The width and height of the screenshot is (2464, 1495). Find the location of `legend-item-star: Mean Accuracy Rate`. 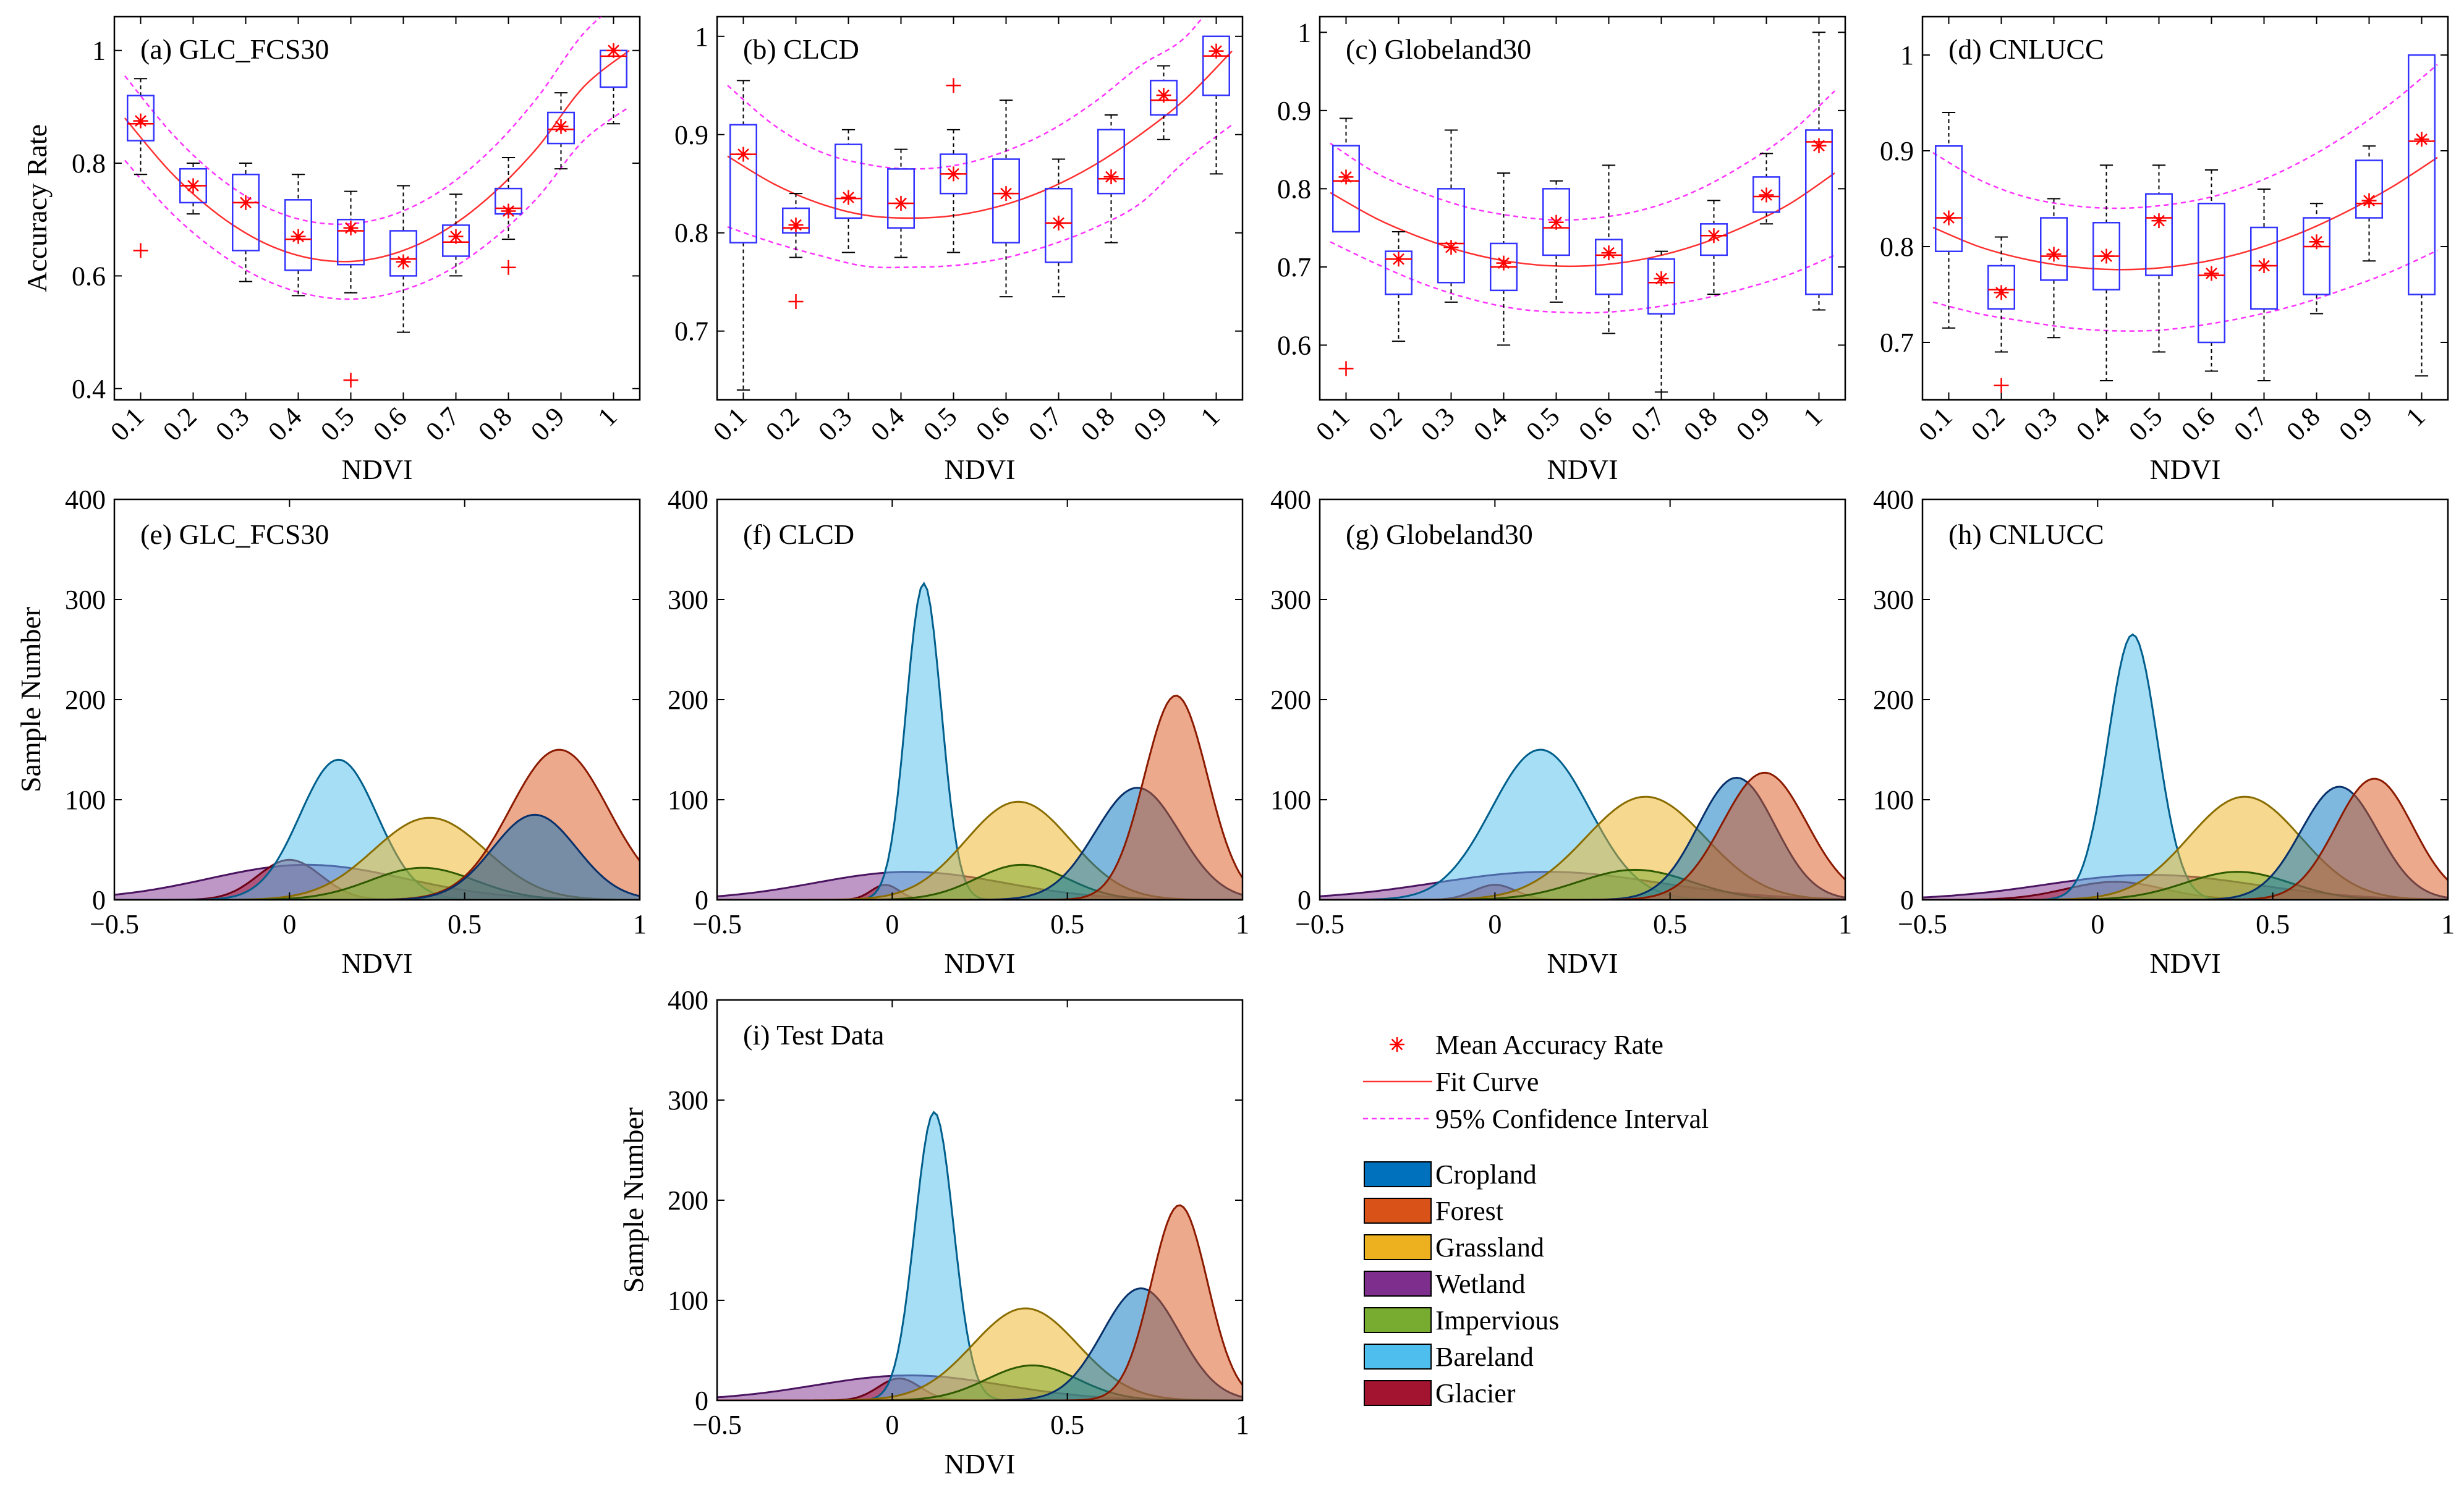

legend-item-star: Mean Accuracy Rate is located at coordinates (1526, 1045).